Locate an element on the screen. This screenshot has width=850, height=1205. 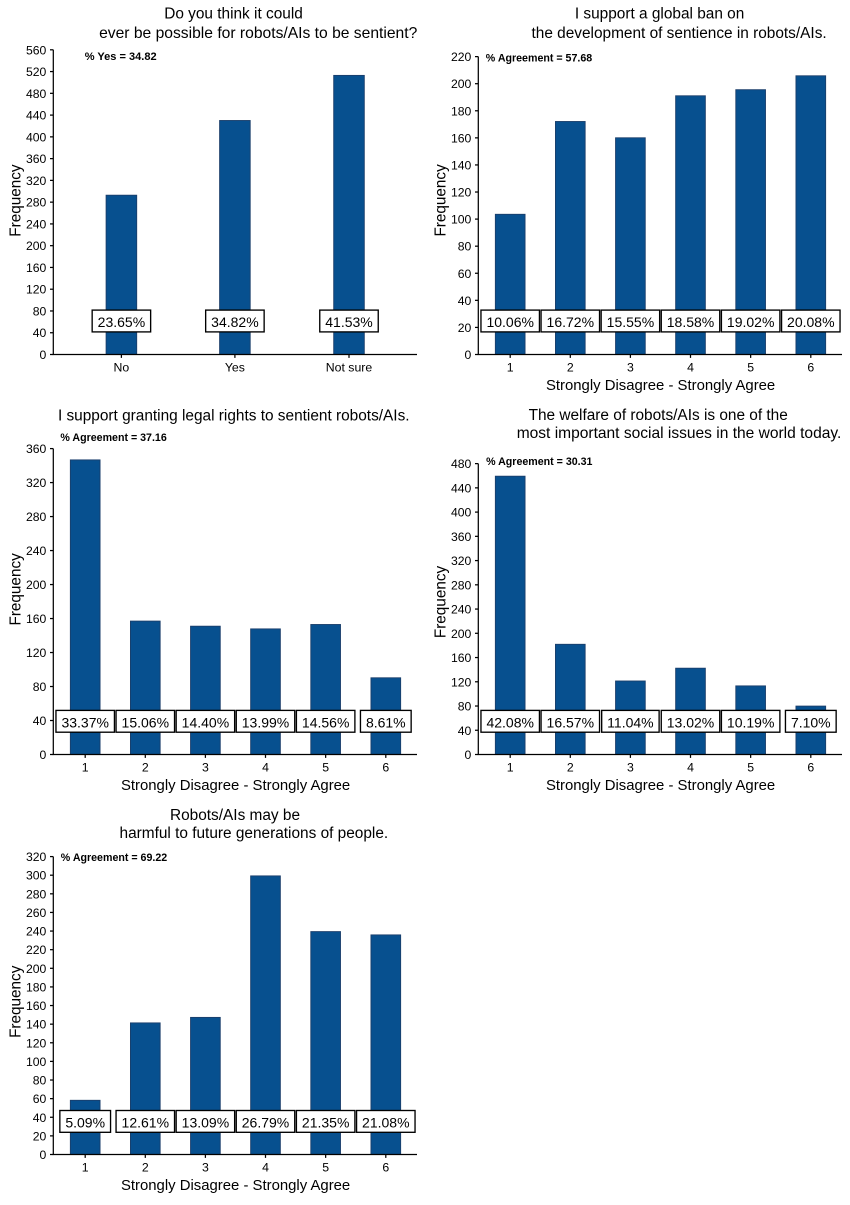
svg-text: 5 is located at coordinates (750, 368).